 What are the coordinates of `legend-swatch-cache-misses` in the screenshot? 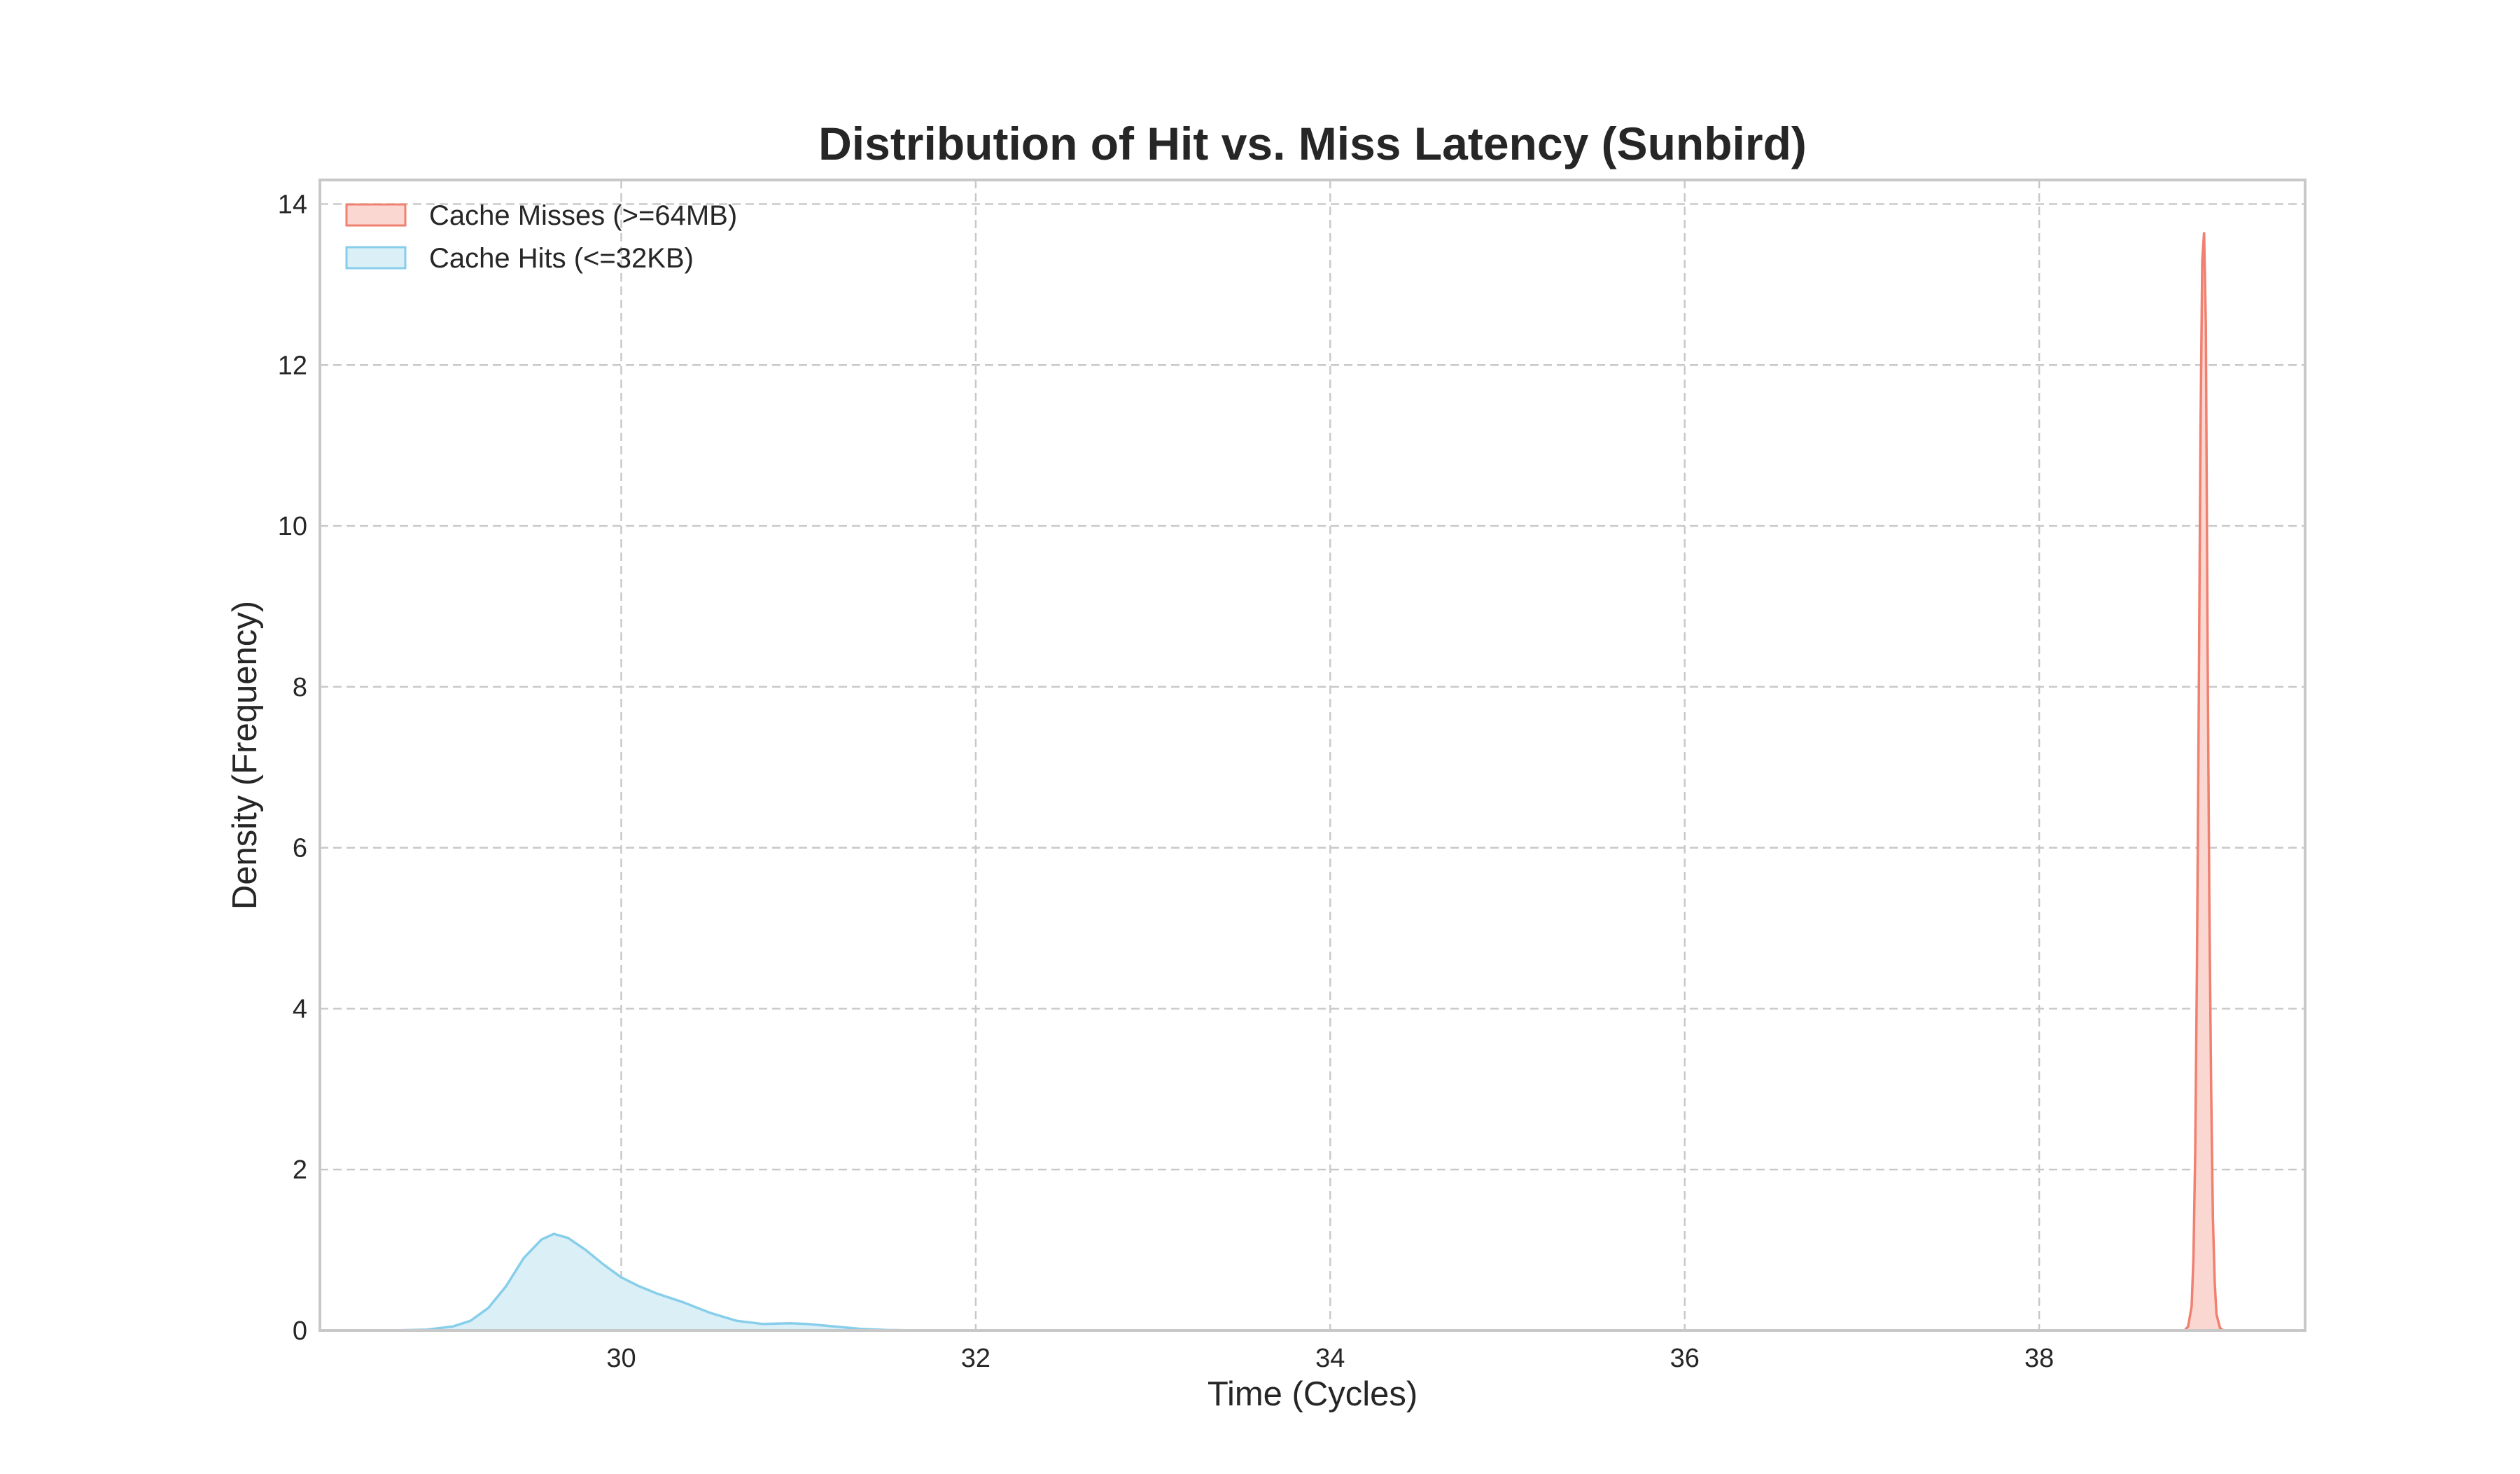 It's located at (376, 215).